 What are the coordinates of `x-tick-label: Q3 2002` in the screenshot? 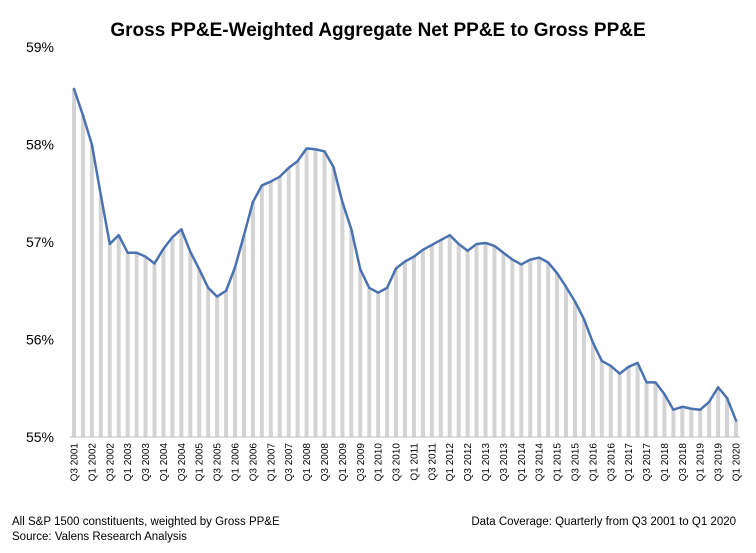 It's located at (110, 462).